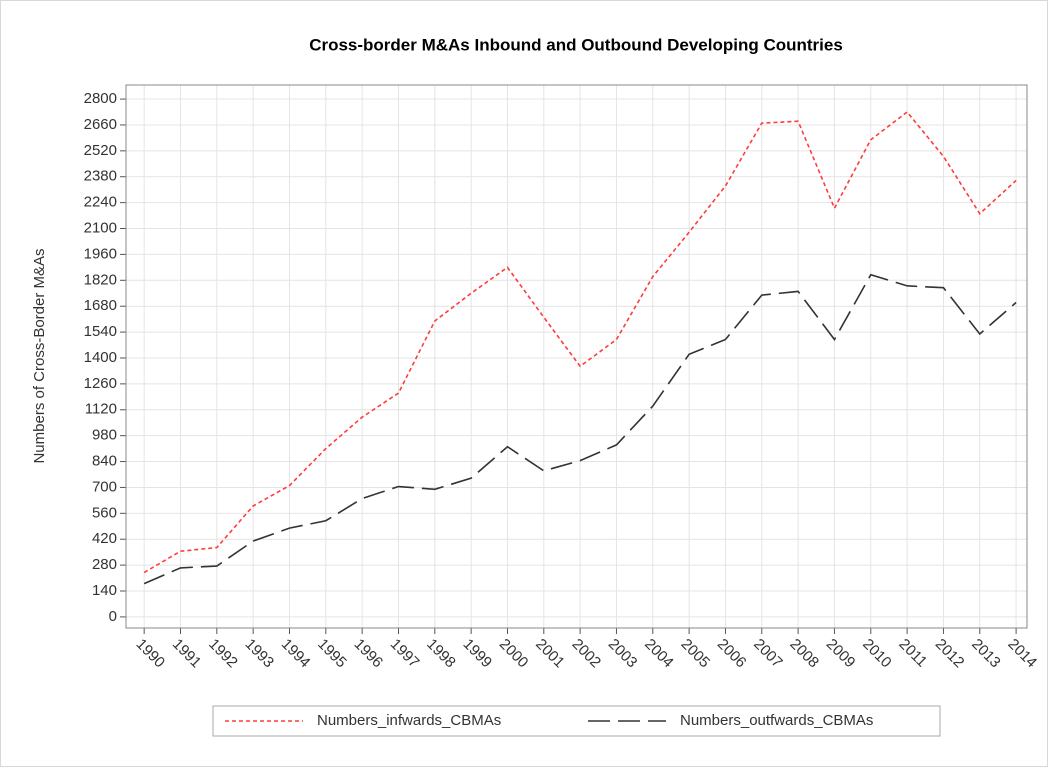 The width and height of the screenshot is (1053, 767). What do you see at coordinates (100, 331) in the screenshot?
I see `y-tick-label: 1540` at bounding box center [100, 331].